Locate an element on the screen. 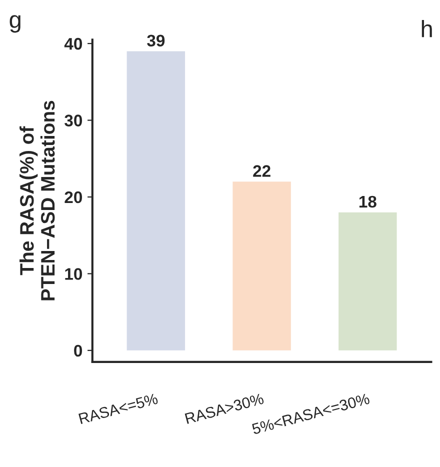  text: h is located at coordinates (427, 29).